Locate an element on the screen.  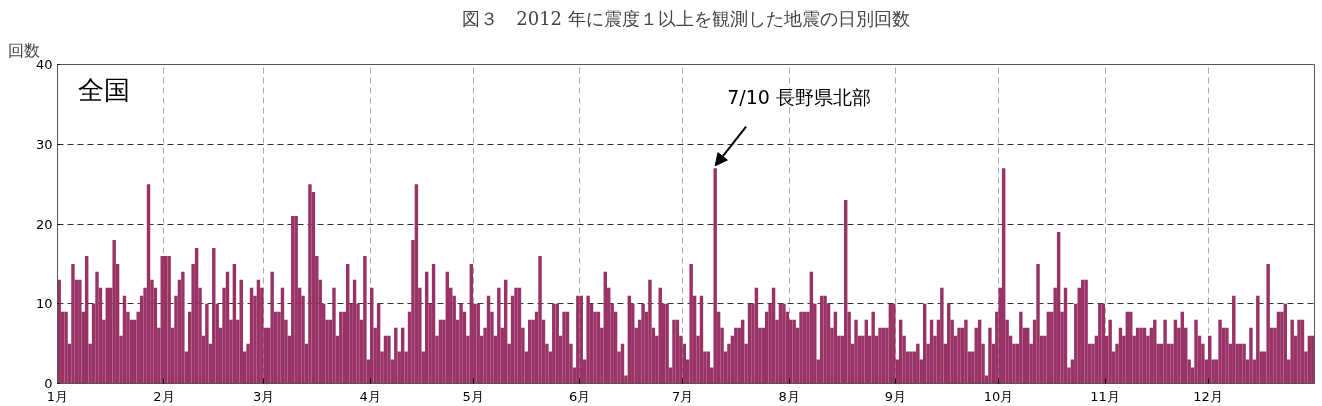
y-tick-label: 40 is located at coordinates (44, 64).